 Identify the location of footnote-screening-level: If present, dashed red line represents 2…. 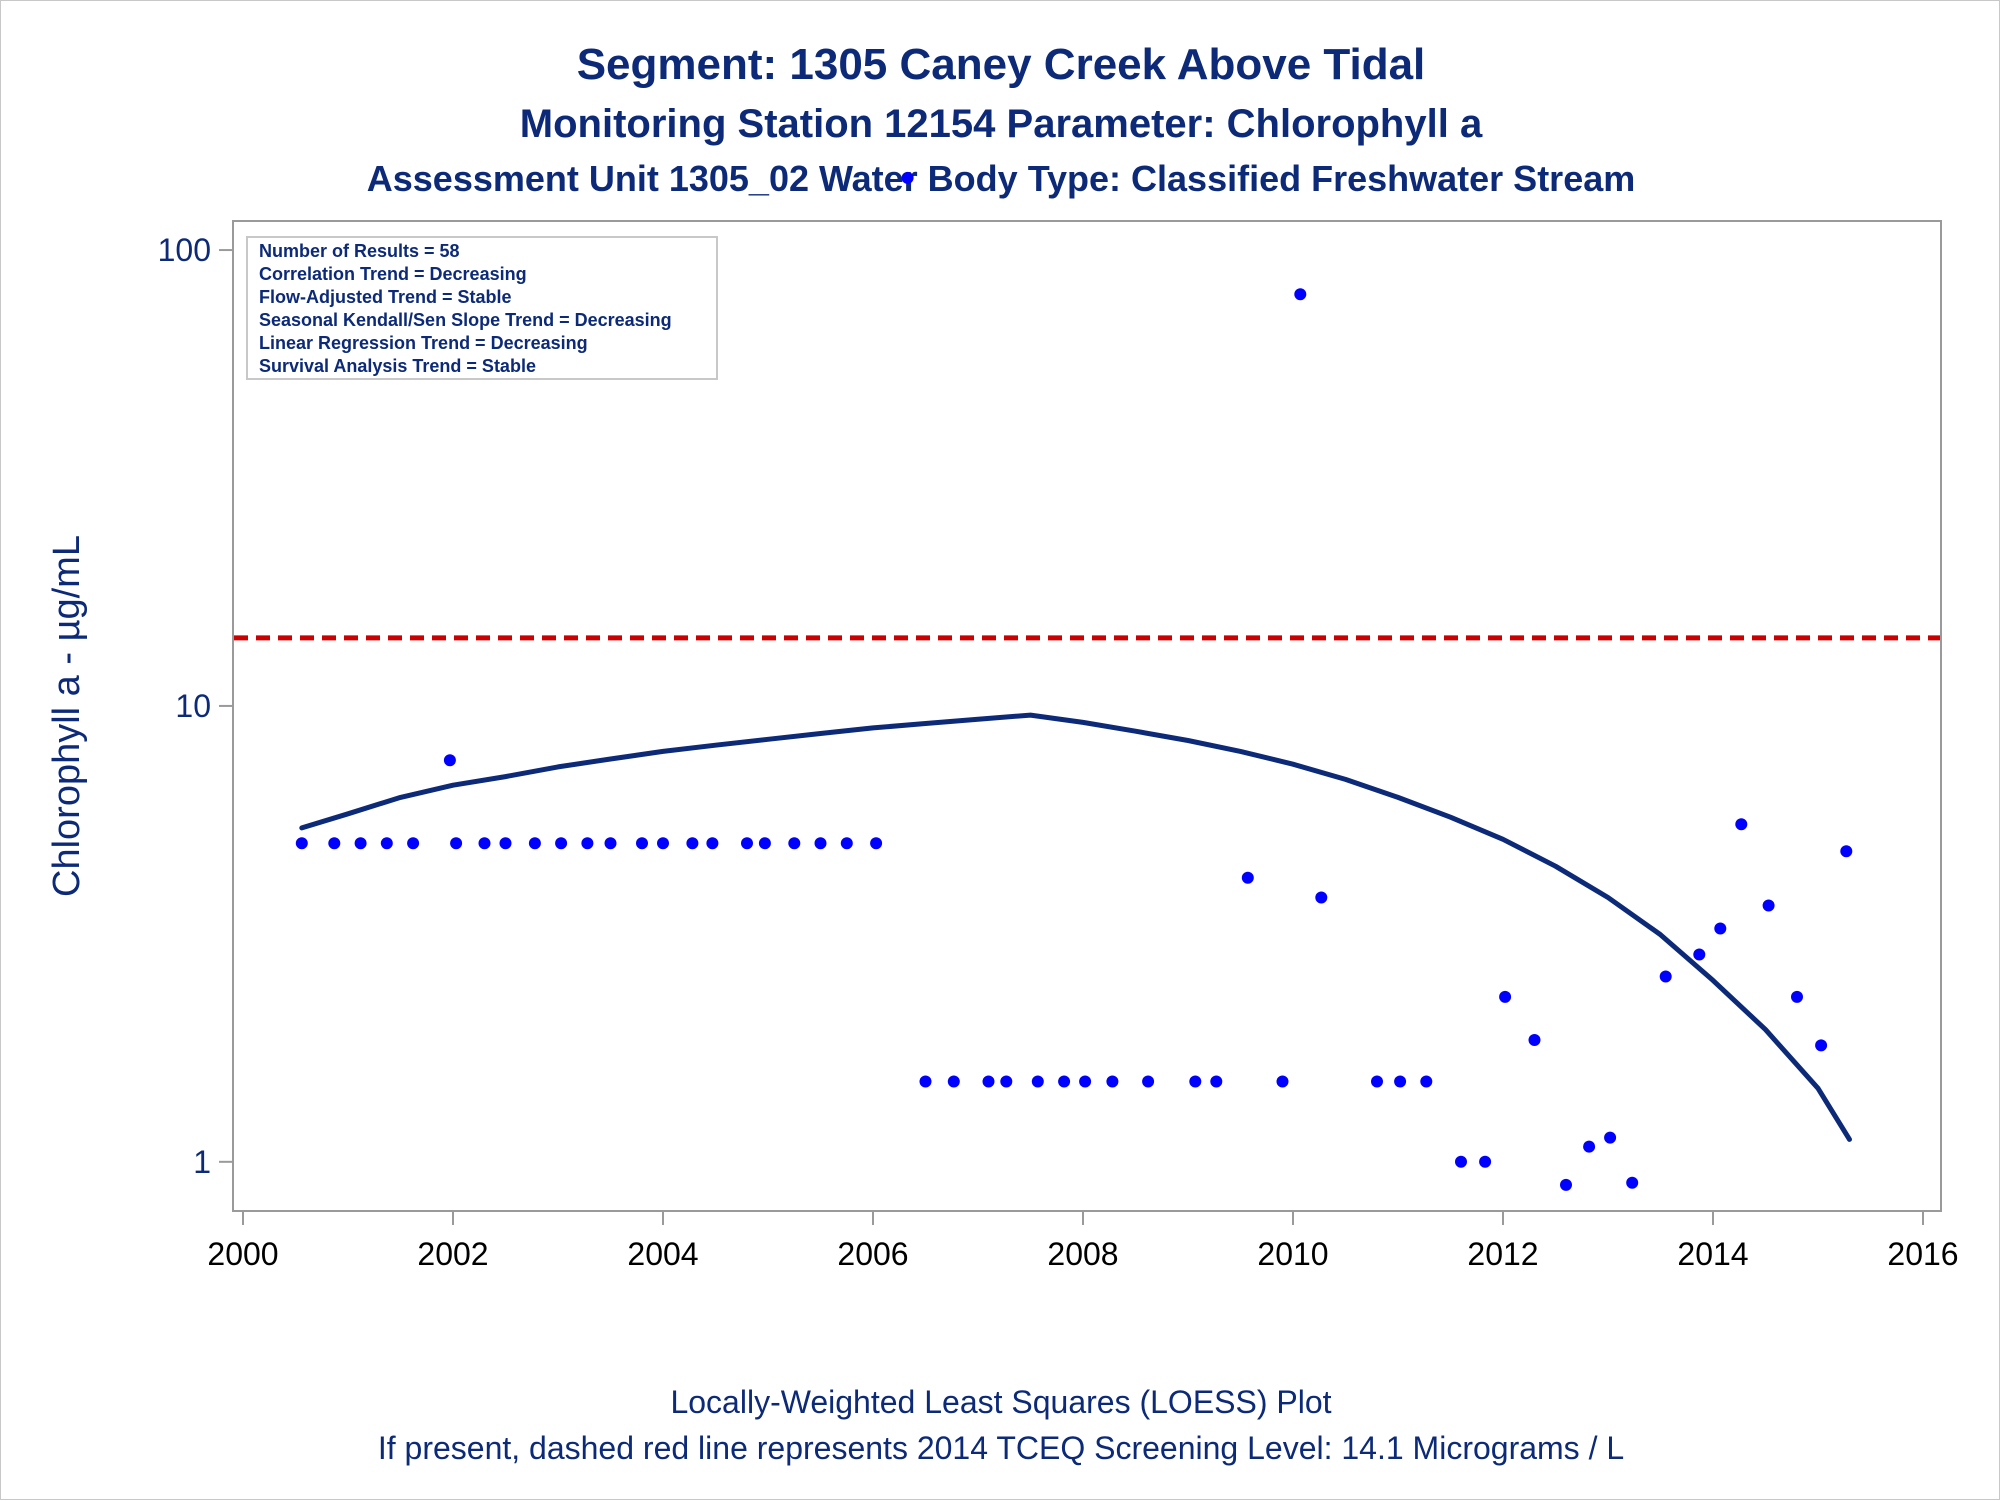
(1001, 1448).